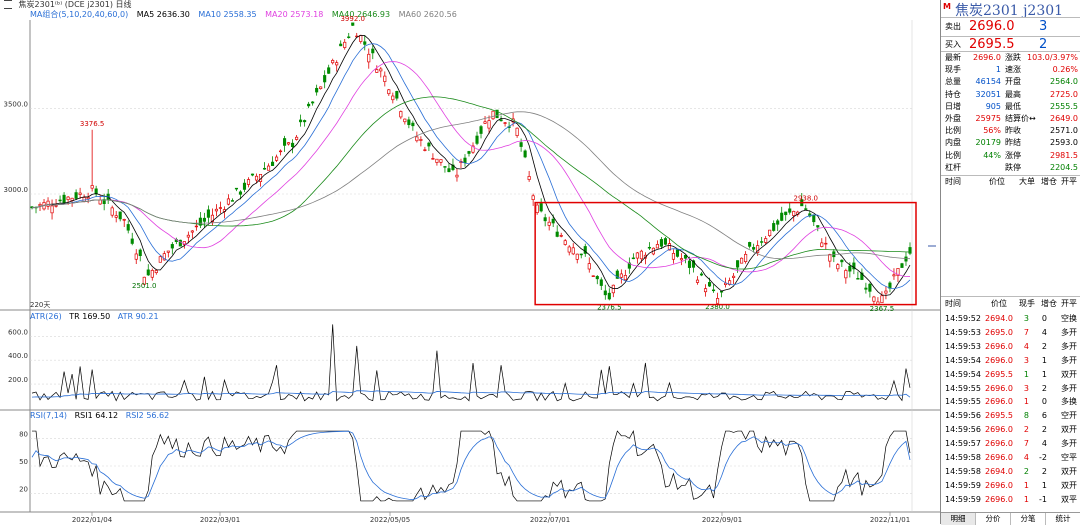  What do you see at coordinates (1026, 374) in the screenshot?
I see `tick-volume: 1` at bounding box center [1026, 374].